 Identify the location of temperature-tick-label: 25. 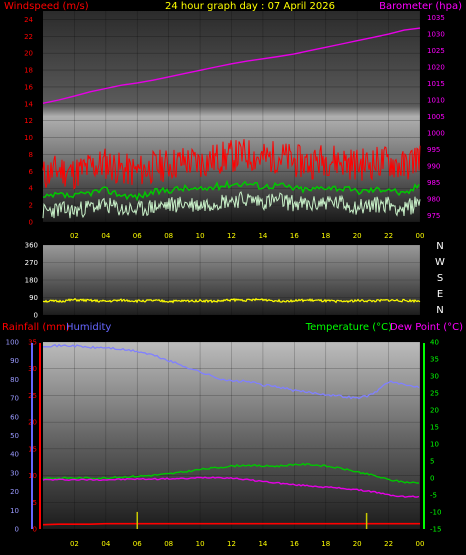
(434, 394).